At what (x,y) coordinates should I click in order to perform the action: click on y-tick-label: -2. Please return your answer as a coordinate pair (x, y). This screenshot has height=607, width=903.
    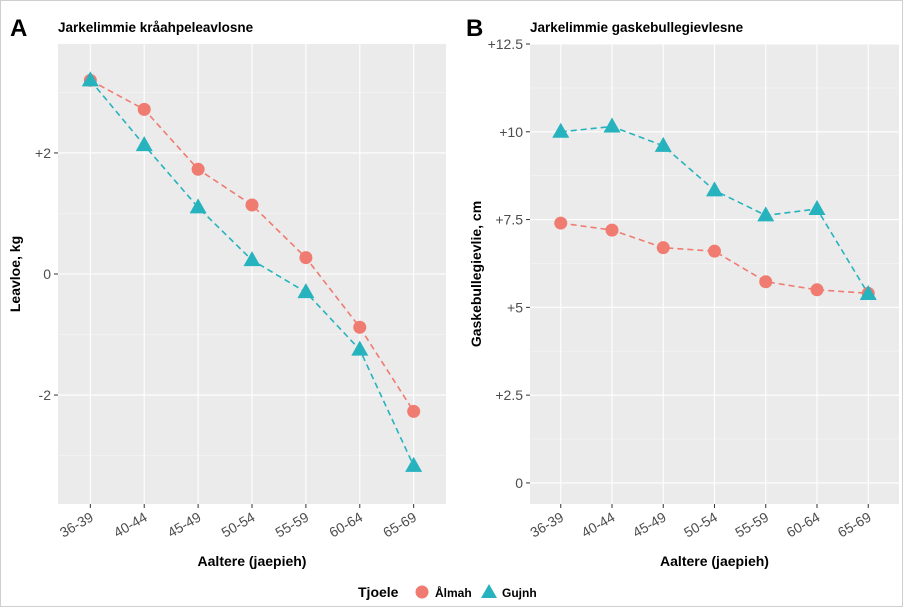
    Looking at the image, I should click on (45, 395).